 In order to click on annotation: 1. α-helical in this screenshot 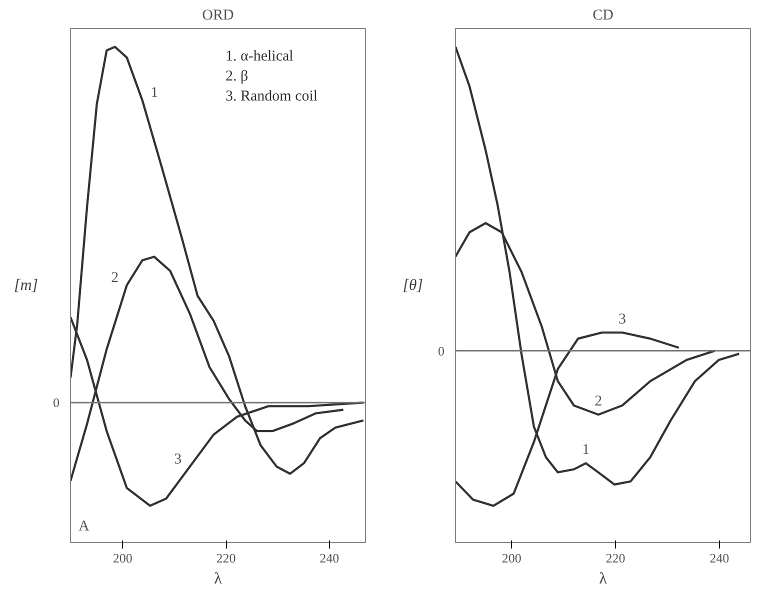, I will do `click(260, 56)`.